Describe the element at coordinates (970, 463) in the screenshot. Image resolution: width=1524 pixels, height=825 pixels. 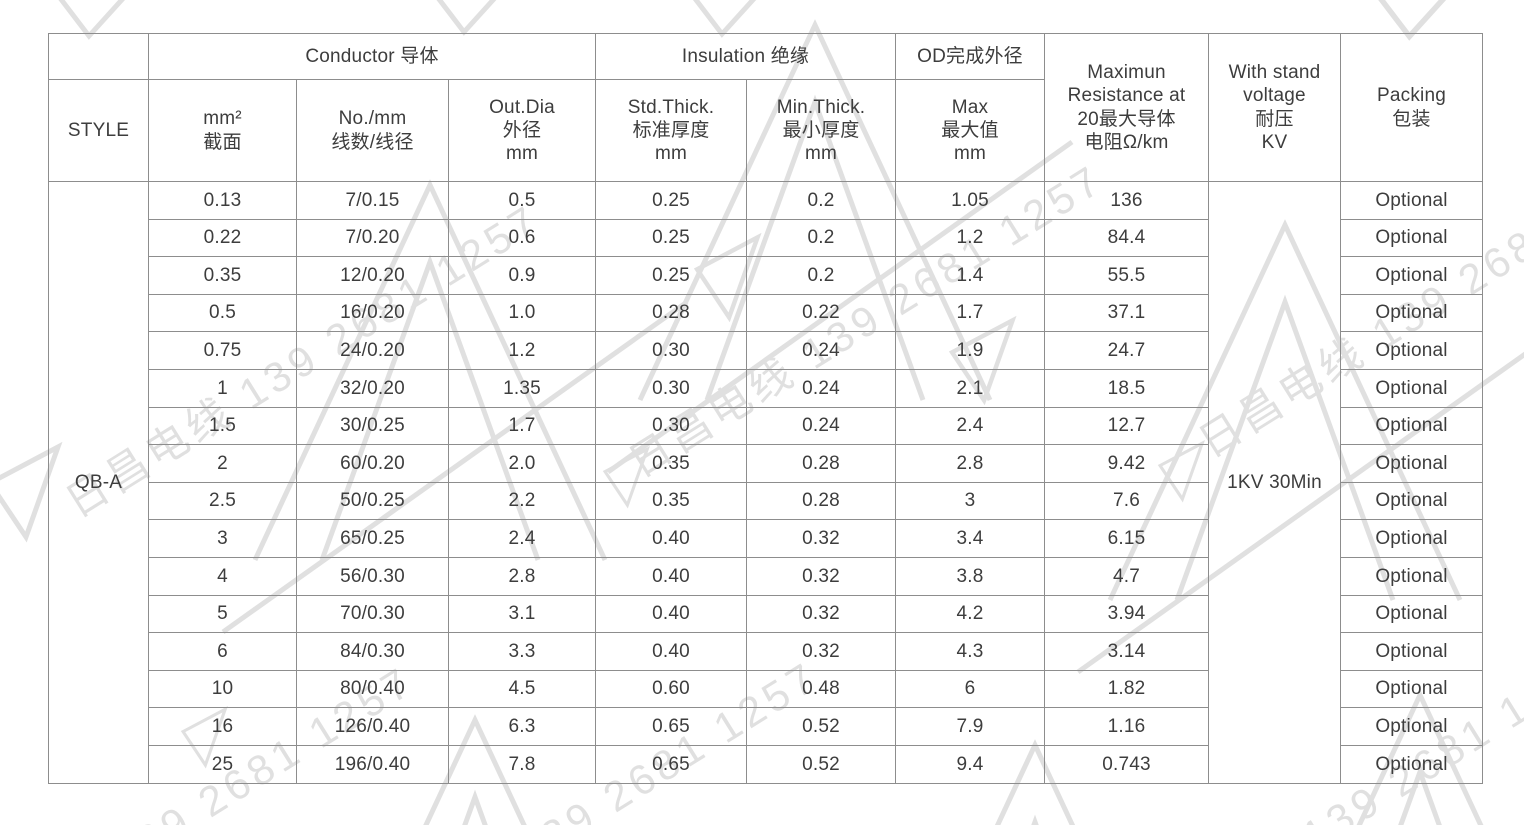
I see `max-od-cell: 2.8` at that location.